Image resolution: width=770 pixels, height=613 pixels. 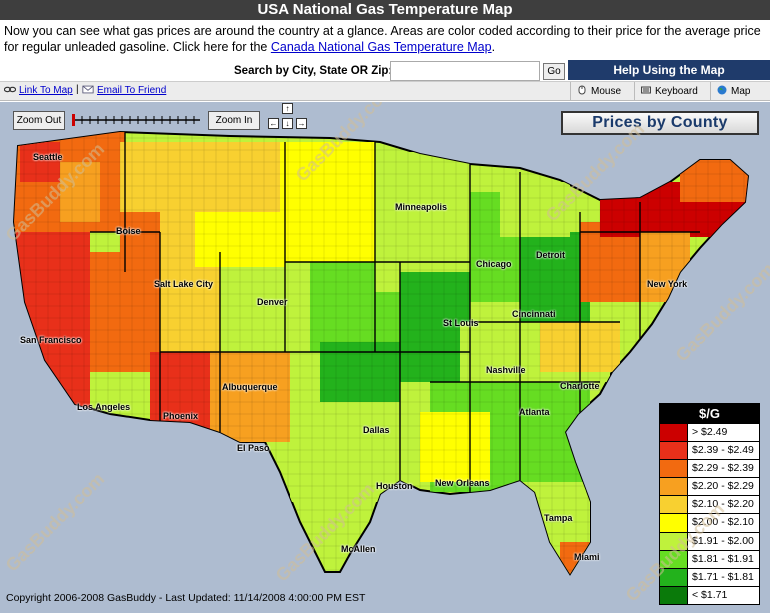 What do you see at coordinates (709, 522) in the screenshot?
I see `legend-row: $2.00 - $2.10` at bounding box center [709, 522].